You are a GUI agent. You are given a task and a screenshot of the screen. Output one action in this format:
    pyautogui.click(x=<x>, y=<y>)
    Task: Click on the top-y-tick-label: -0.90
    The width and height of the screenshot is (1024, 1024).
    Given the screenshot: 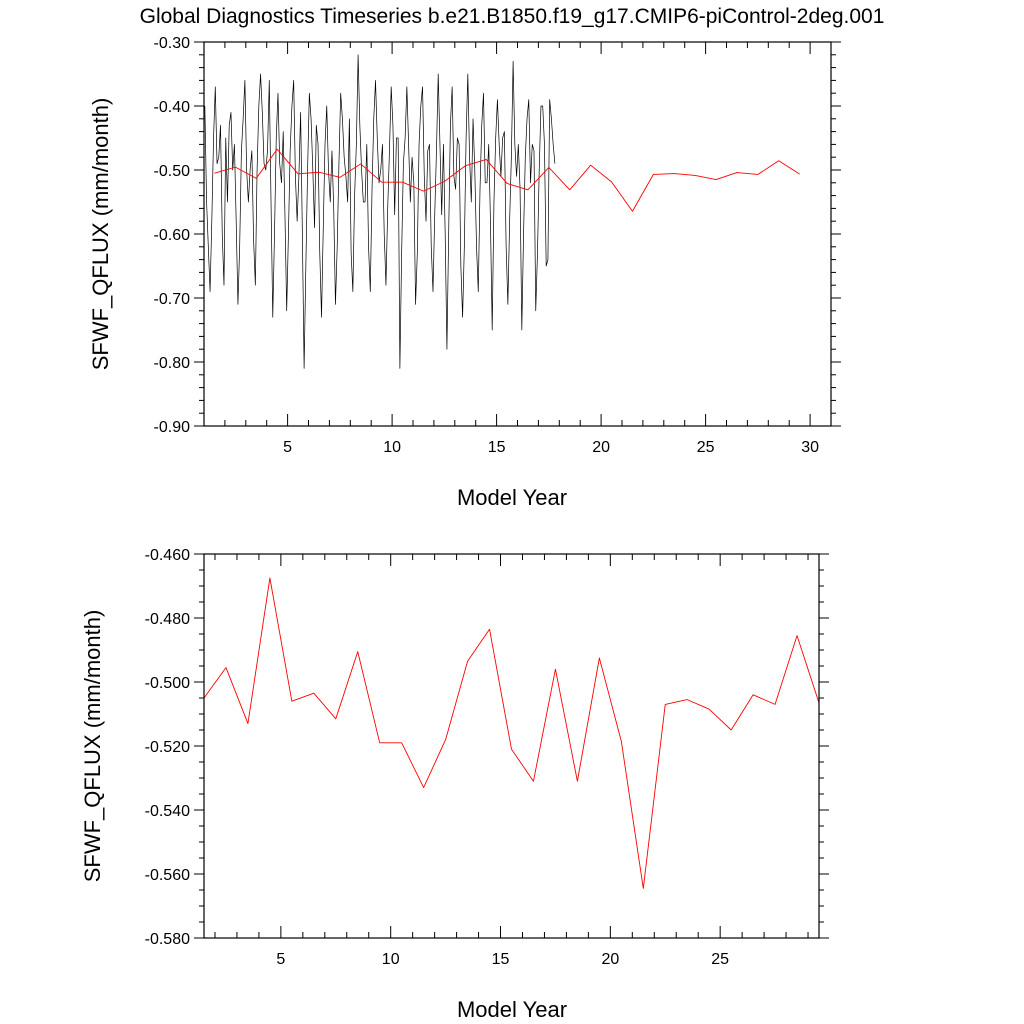 What is the action you would take?
    pyautogui.click(x=172, y=427)
    